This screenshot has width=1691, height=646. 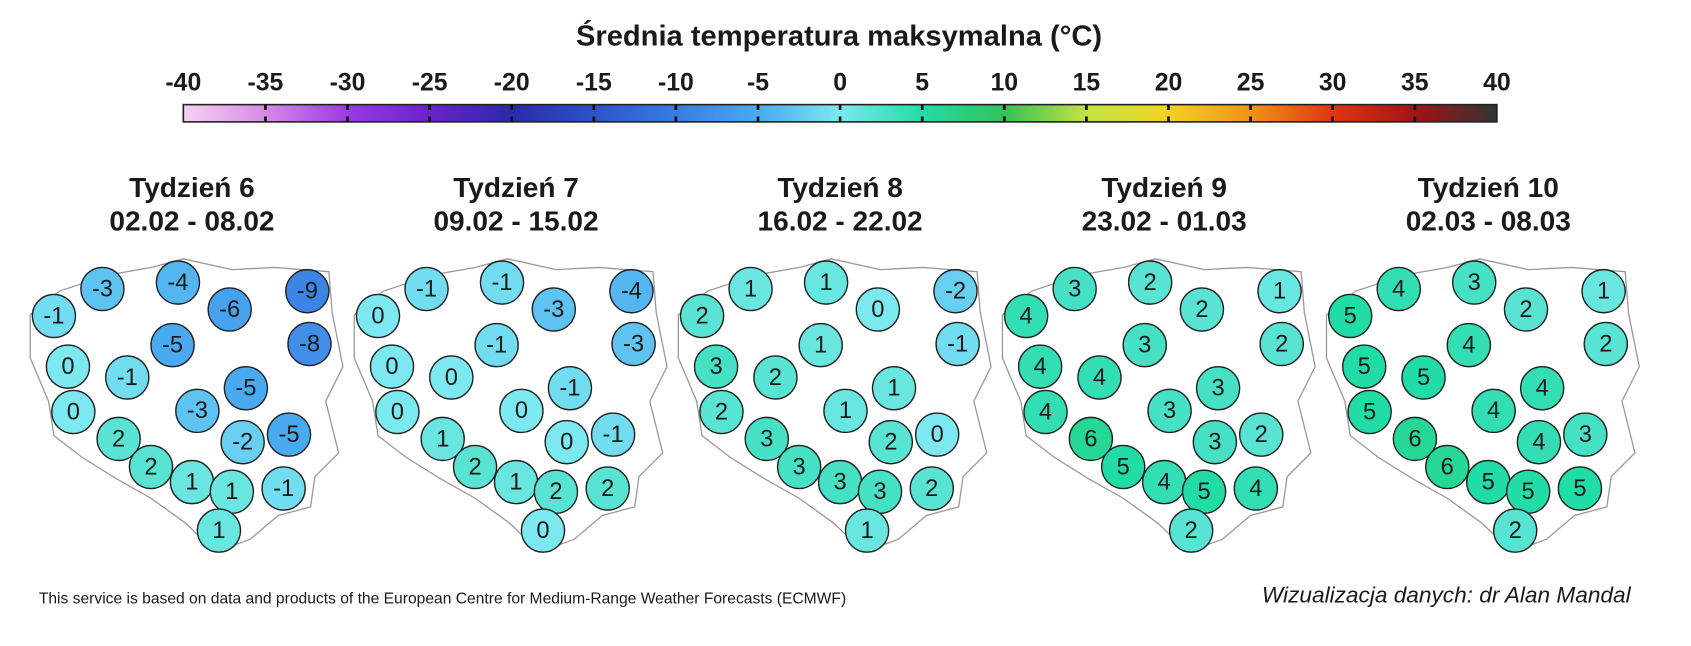 I want to click on colorbar-tick-label: -25, so click(x=430, y=83).